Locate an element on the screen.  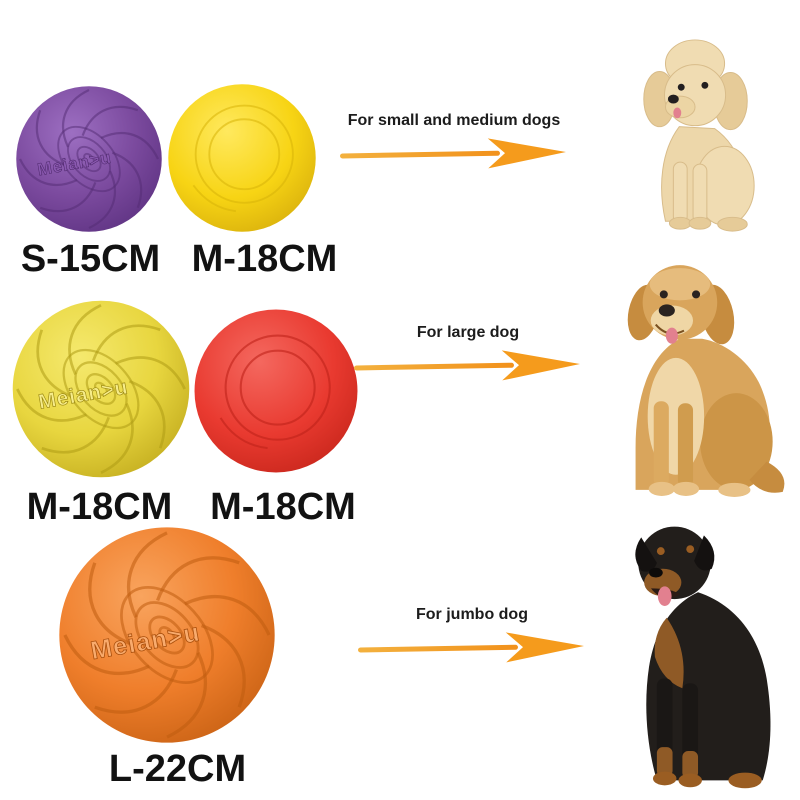
frisbee-orange-large: Meian>u is located at coordinates (167, 635).